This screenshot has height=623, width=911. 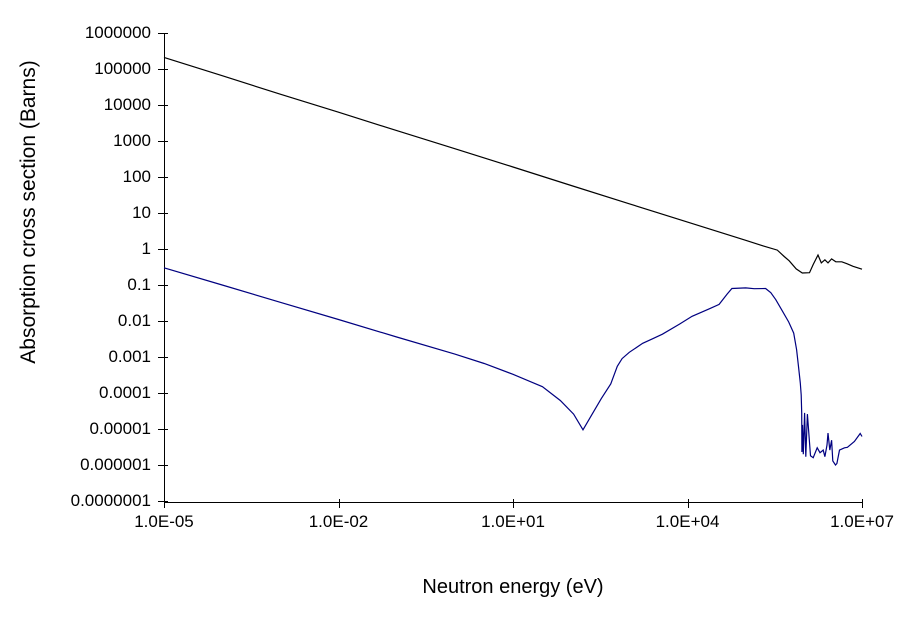 I want to click on y-tick-label: 10, so click(x=141, y=212).